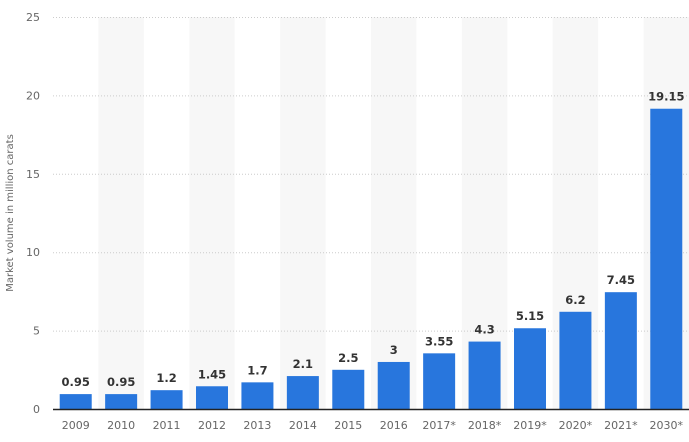  I want to click on value-label: 5.15, so click(530, 316).